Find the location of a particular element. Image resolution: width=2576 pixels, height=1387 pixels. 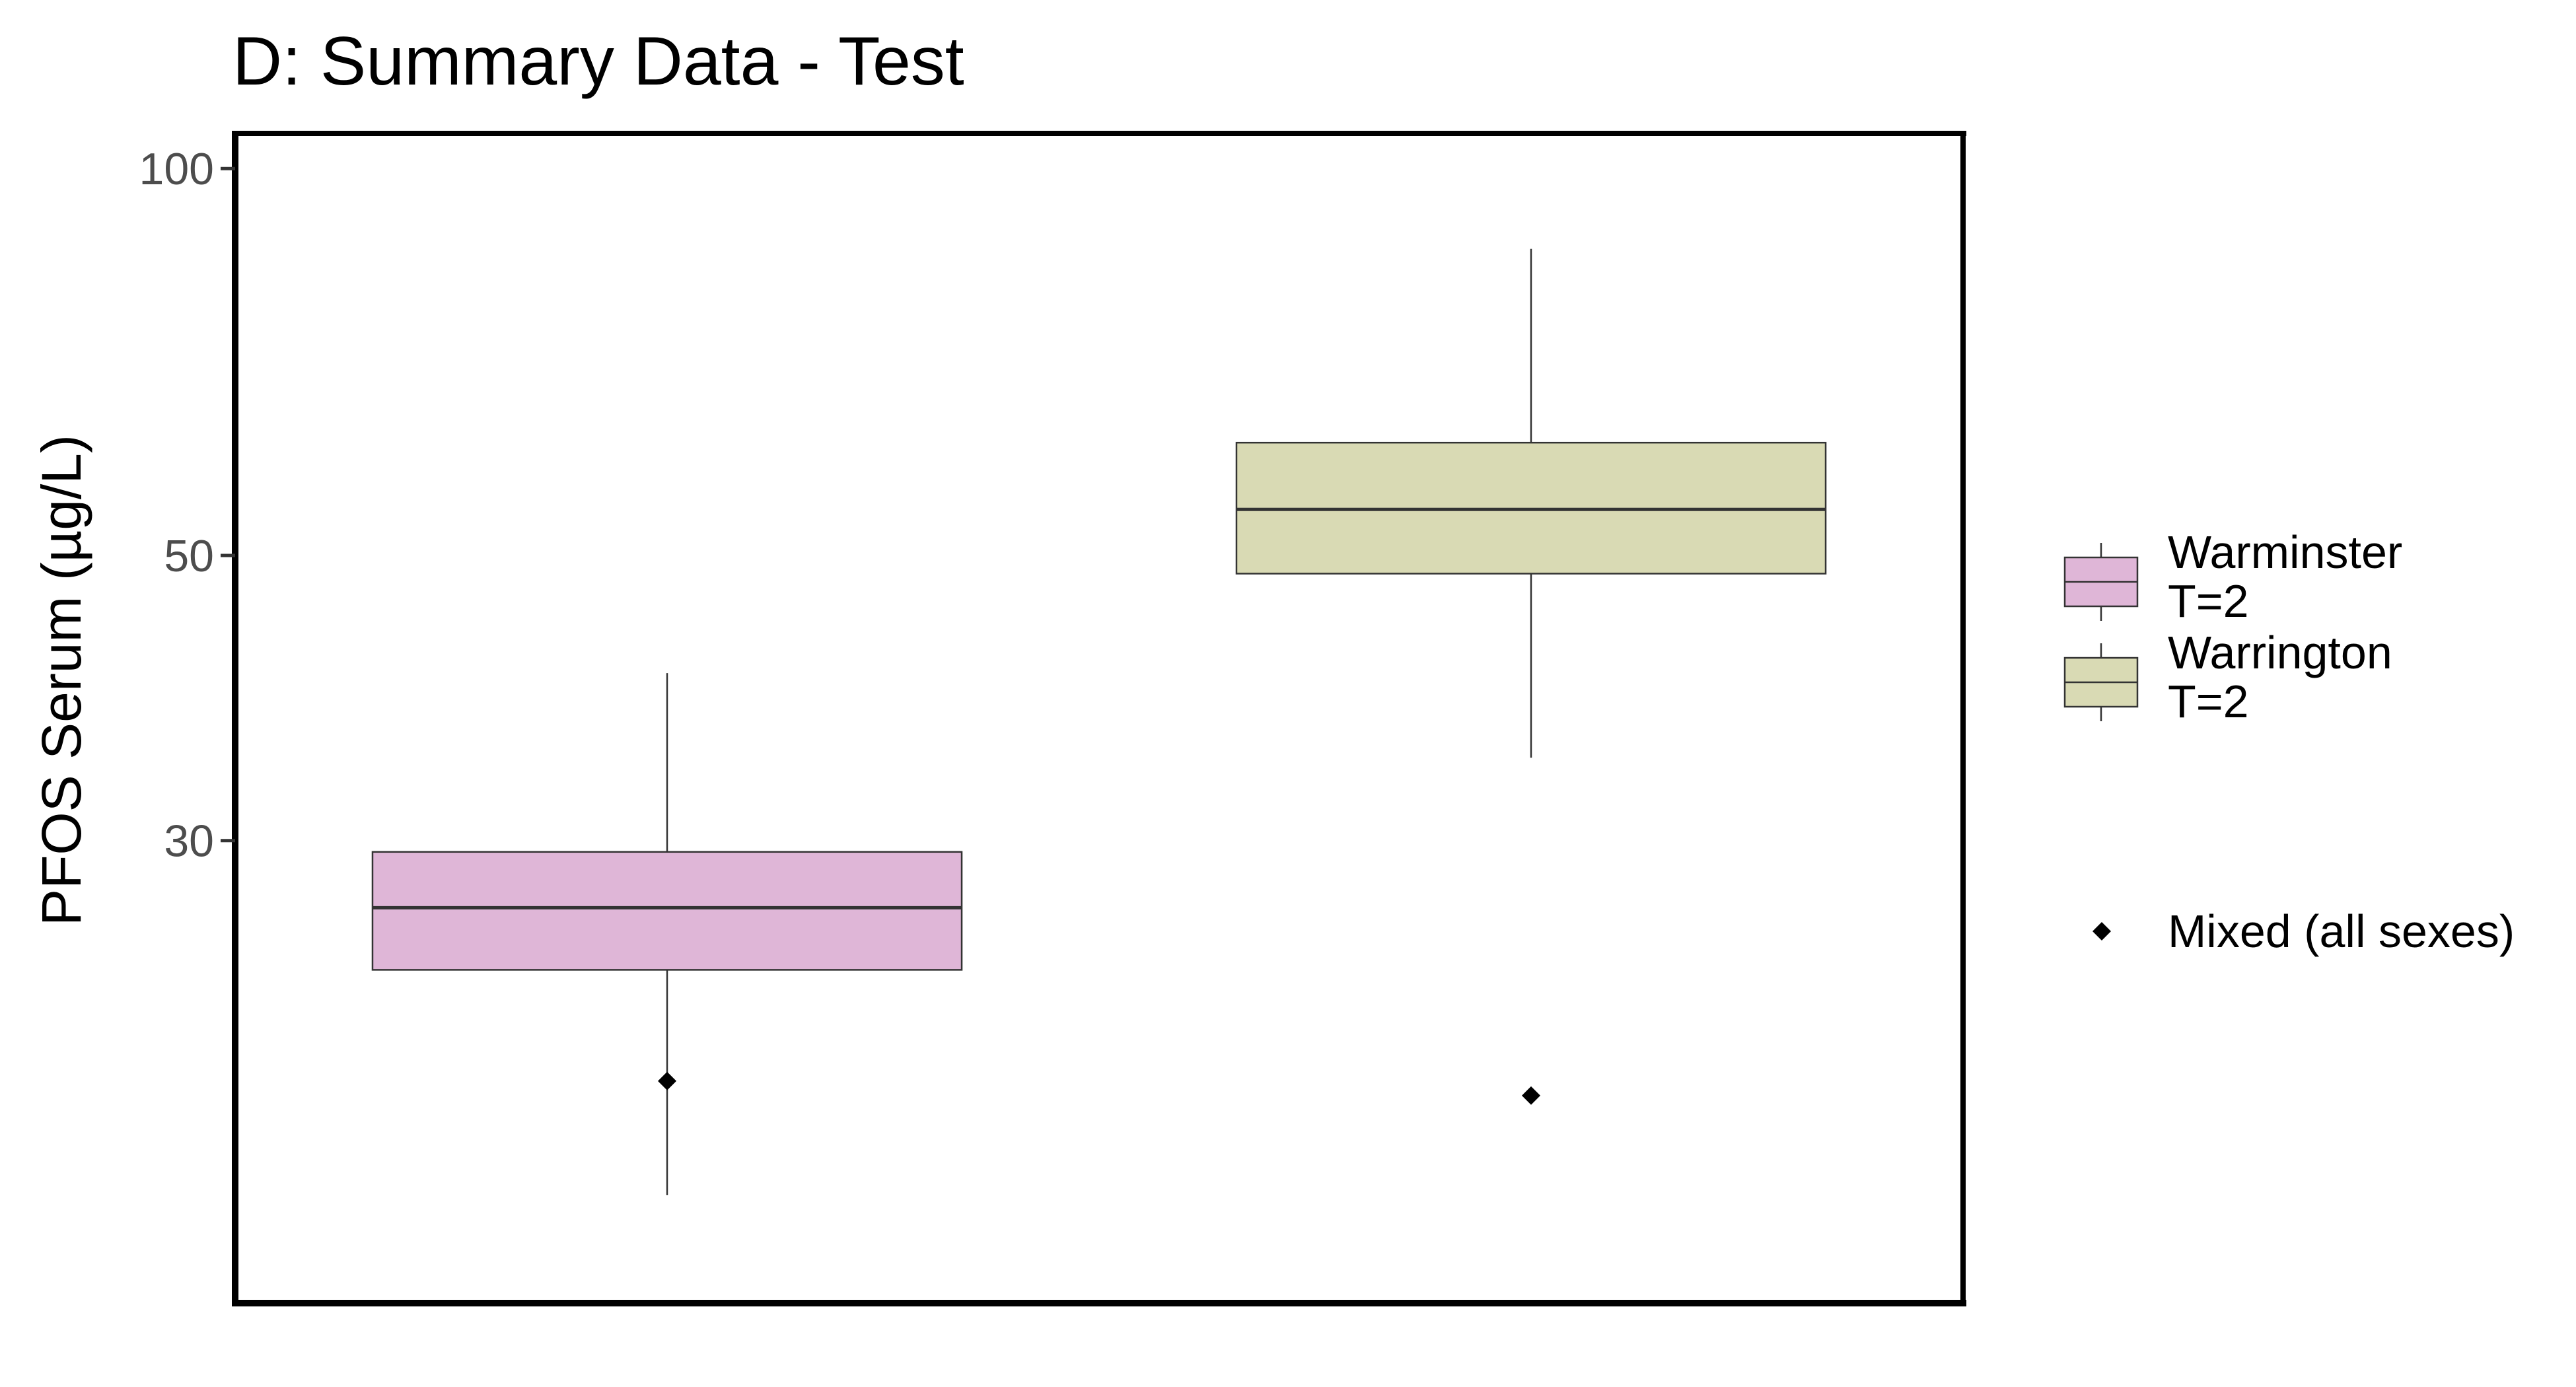

y-tick-label: 30 is located at coordinates (189, 841).